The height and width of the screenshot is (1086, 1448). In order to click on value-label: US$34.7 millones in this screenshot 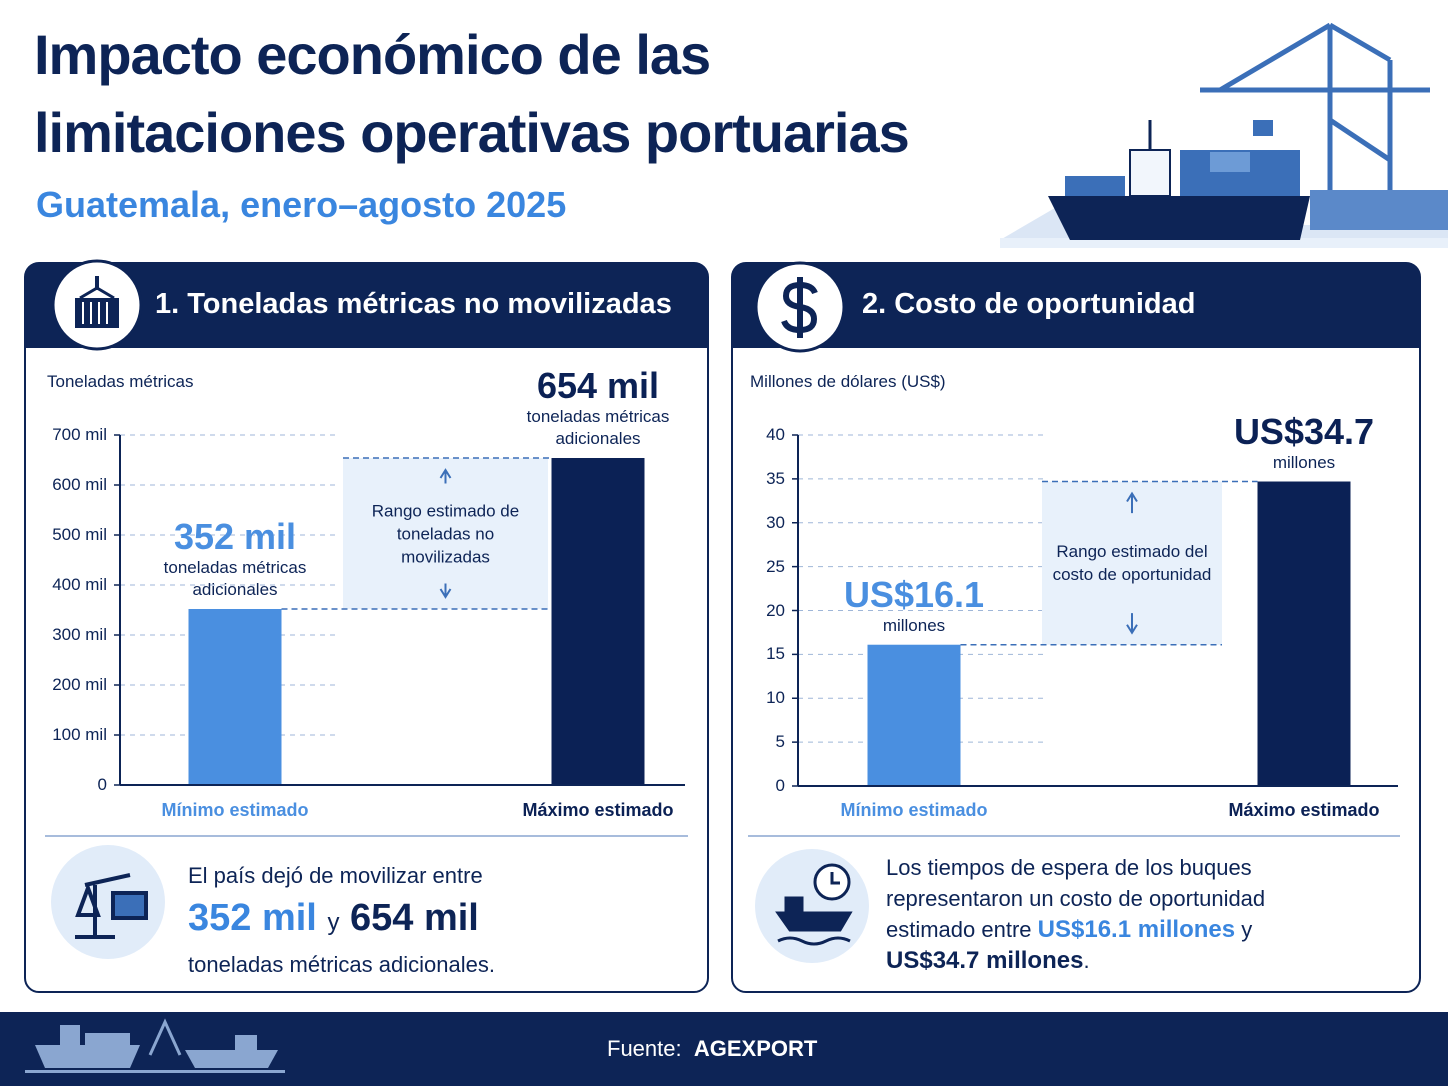, I will do `click(1304, 442)`.